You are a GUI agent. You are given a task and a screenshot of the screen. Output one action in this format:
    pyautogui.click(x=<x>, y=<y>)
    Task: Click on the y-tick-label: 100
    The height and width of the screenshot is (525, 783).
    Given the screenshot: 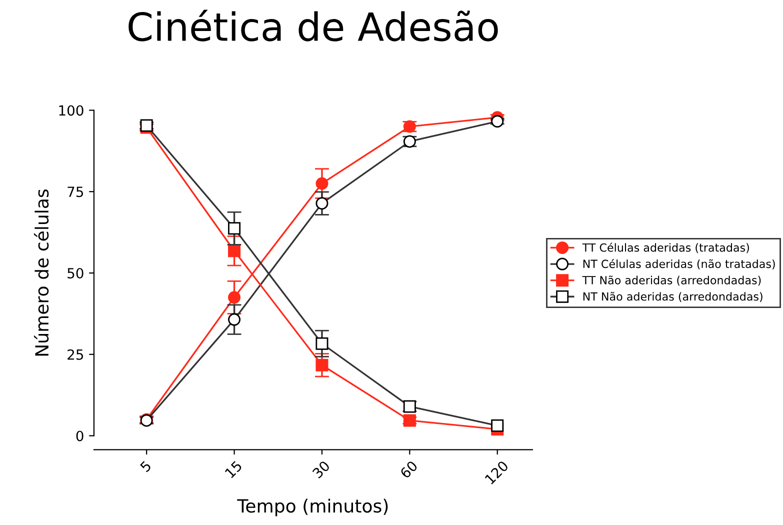 What is the action you would take?
    pyautogui.click(x=71, y=110)
    